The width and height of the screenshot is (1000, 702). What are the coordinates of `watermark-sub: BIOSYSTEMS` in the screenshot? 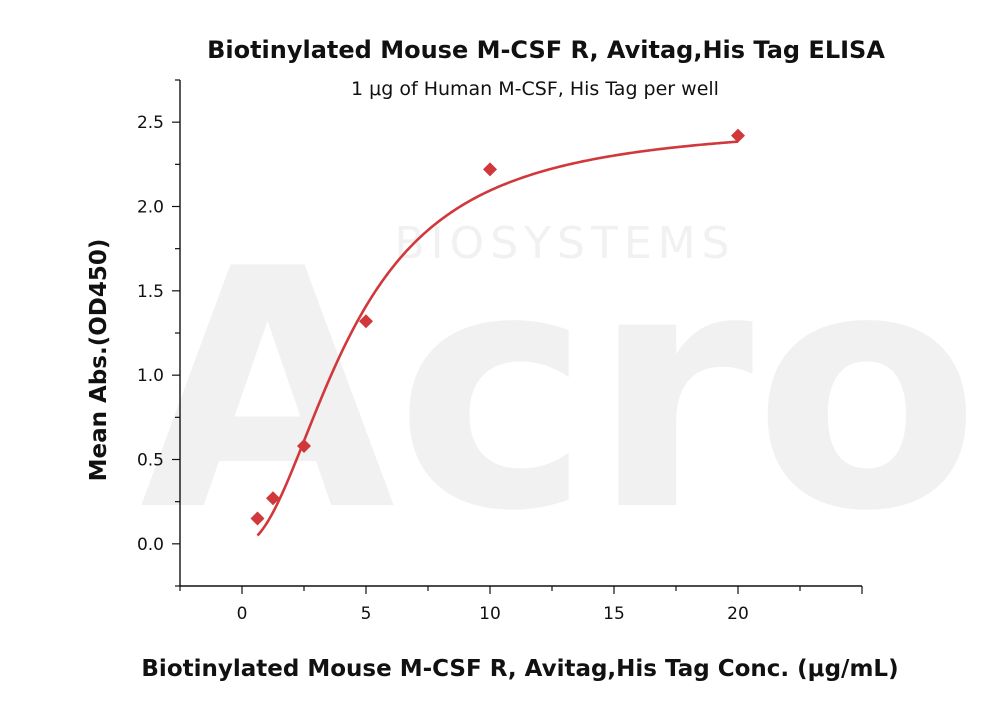 It's located at (564, 243).